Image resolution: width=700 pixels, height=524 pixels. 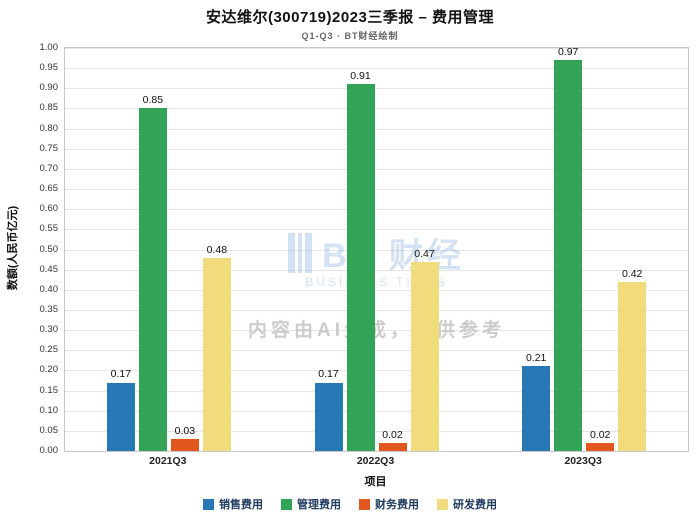 I want to click on bar-2022Q3-销售费用, so click(x=328, y=416).